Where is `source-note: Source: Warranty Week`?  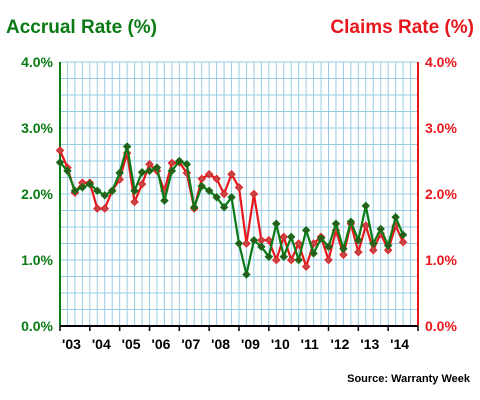
source-note: Source: Warranty Week is located at coordinates (409, 379).